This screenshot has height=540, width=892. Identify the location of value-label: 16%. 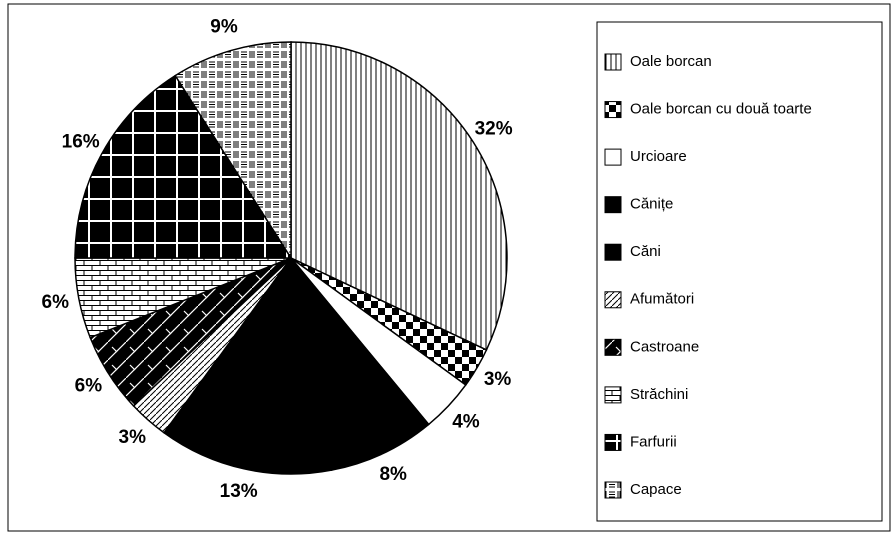
(81, 141).